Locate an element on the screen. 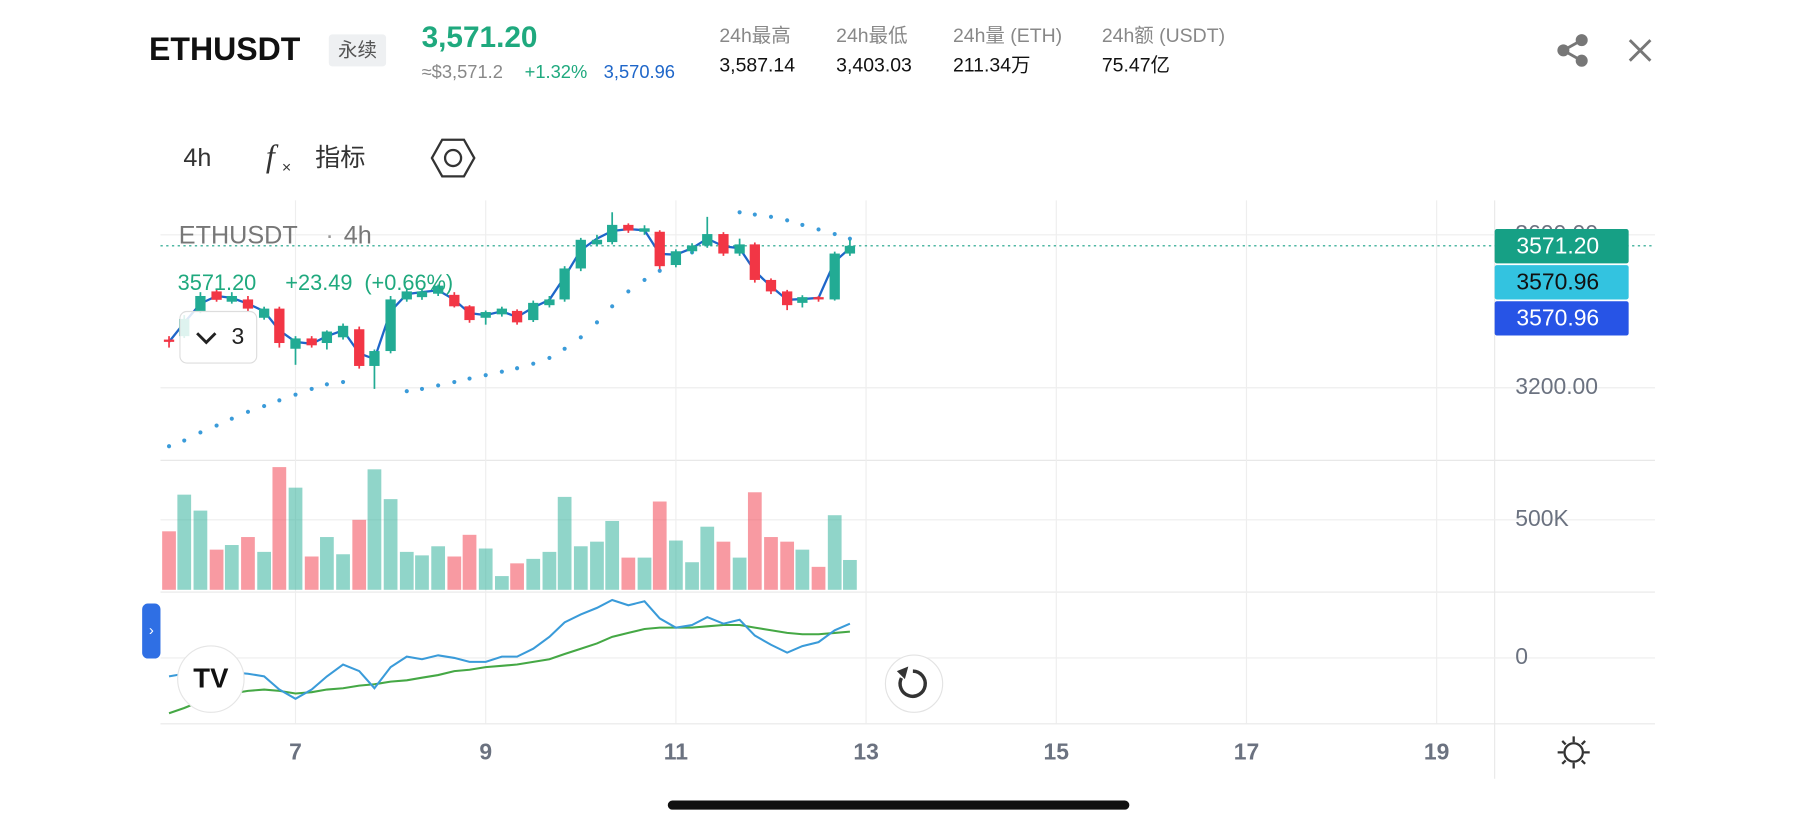  x-tick-label: 19 is located at coordinates (1436, 752).